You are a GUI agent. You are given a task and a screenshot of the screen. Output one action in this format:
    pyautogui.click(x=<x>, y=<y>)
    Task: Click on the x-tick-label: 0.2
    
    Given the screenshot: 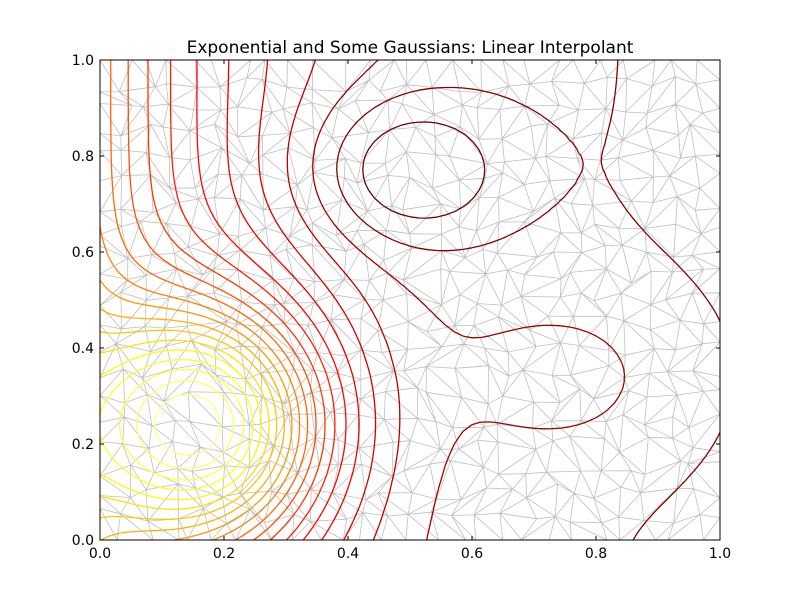 What is the action you would take?
    pyautogui.click(x=224, y=554)
    